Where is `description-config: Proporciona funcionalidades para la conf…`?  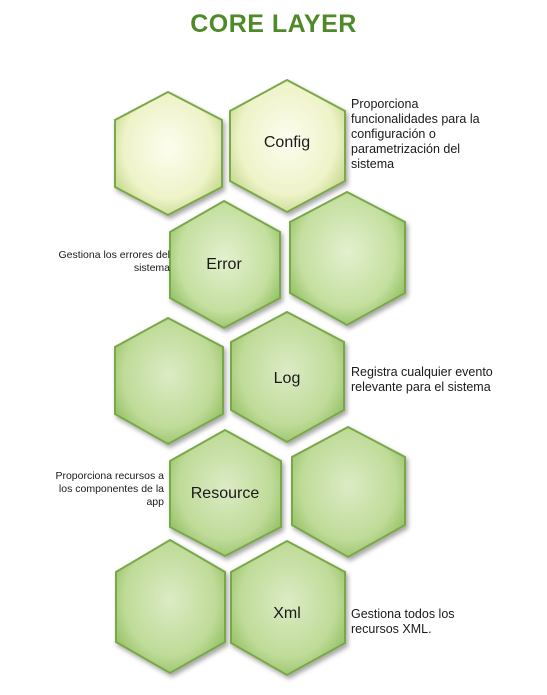 description-config: Proporciona funcionalidades para la conf… is located at coordinates (415, 134).